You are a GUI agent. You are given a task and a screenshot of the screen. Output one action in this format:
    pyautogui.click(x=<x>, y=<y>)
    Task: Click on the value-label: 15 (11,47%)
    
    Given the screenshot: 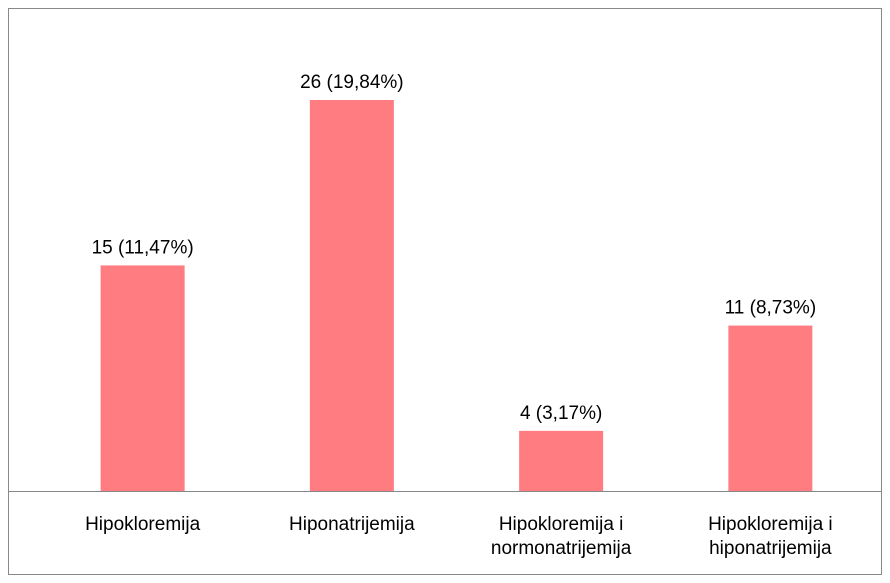 What is the action you would take?
    pyautogui.click(x=143, y=247)
    